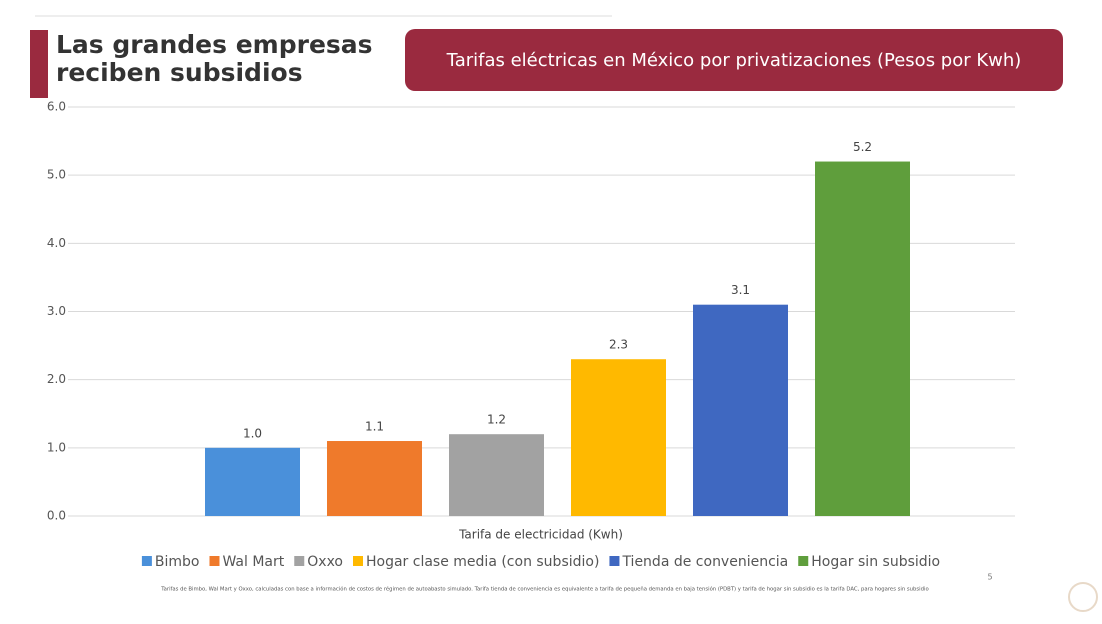 The height and width of the screenshot is (624, 1102). What do you see at coordinates (56, 311) in the screenshot?
I see `y-tick-label: 3.0` at bounding box center [56, 311].